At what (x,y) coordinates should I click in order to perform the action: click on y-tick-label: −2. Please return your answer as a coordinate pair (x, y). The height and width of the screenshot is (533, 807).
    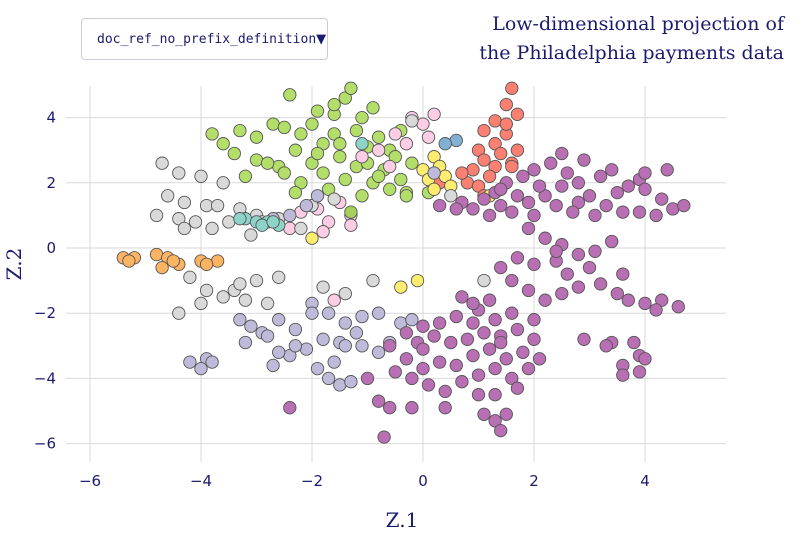
    Looking at the image, I should click on (45, 313).